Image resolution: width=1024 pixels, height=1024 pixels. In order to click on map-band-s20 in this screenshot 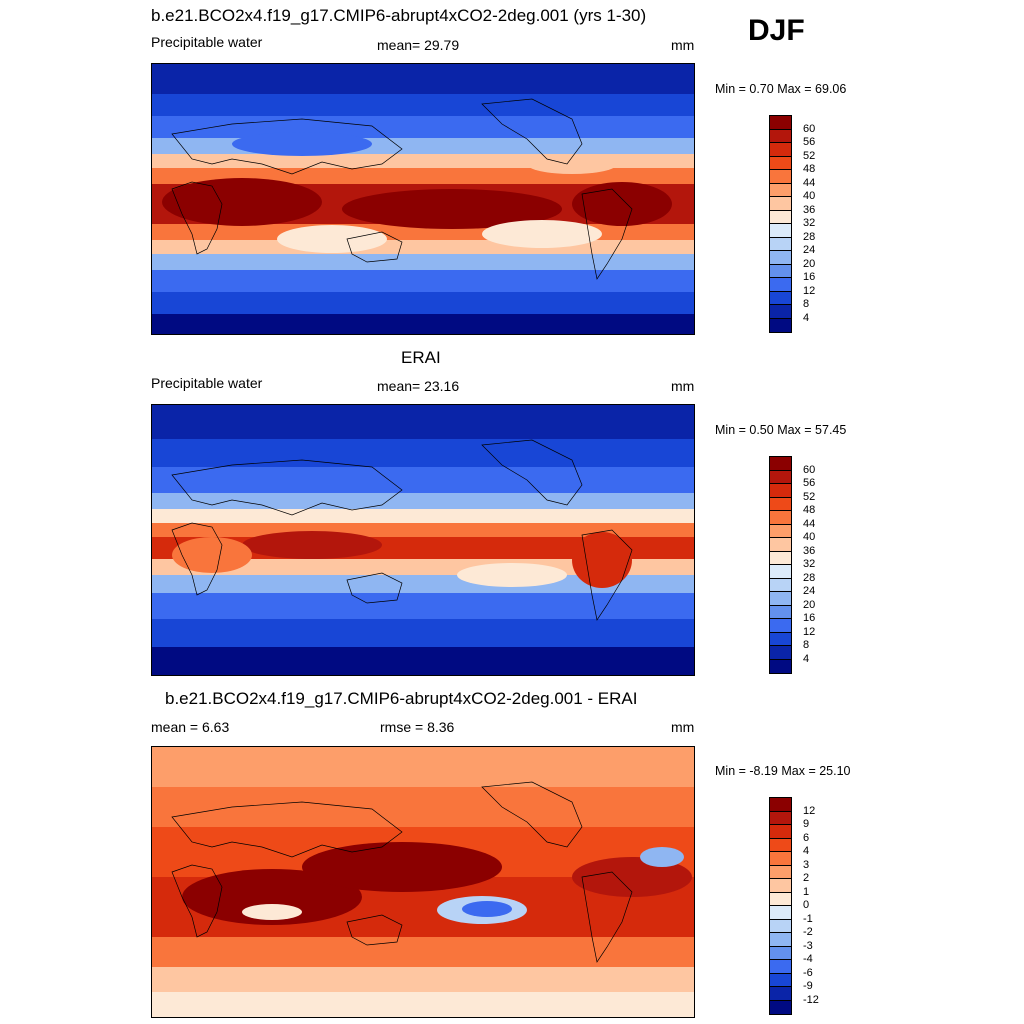, I will do `click(423, 247)`.